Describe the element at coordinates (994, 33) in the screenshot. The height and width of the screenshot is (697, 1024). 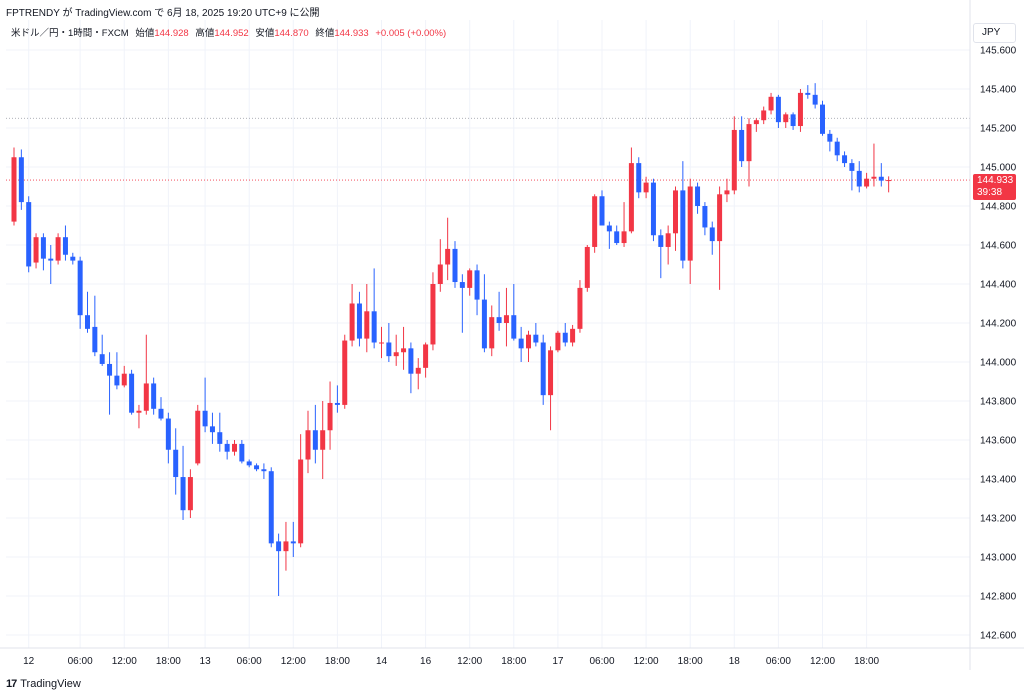
I see `currency-selector: JPY` at that location.